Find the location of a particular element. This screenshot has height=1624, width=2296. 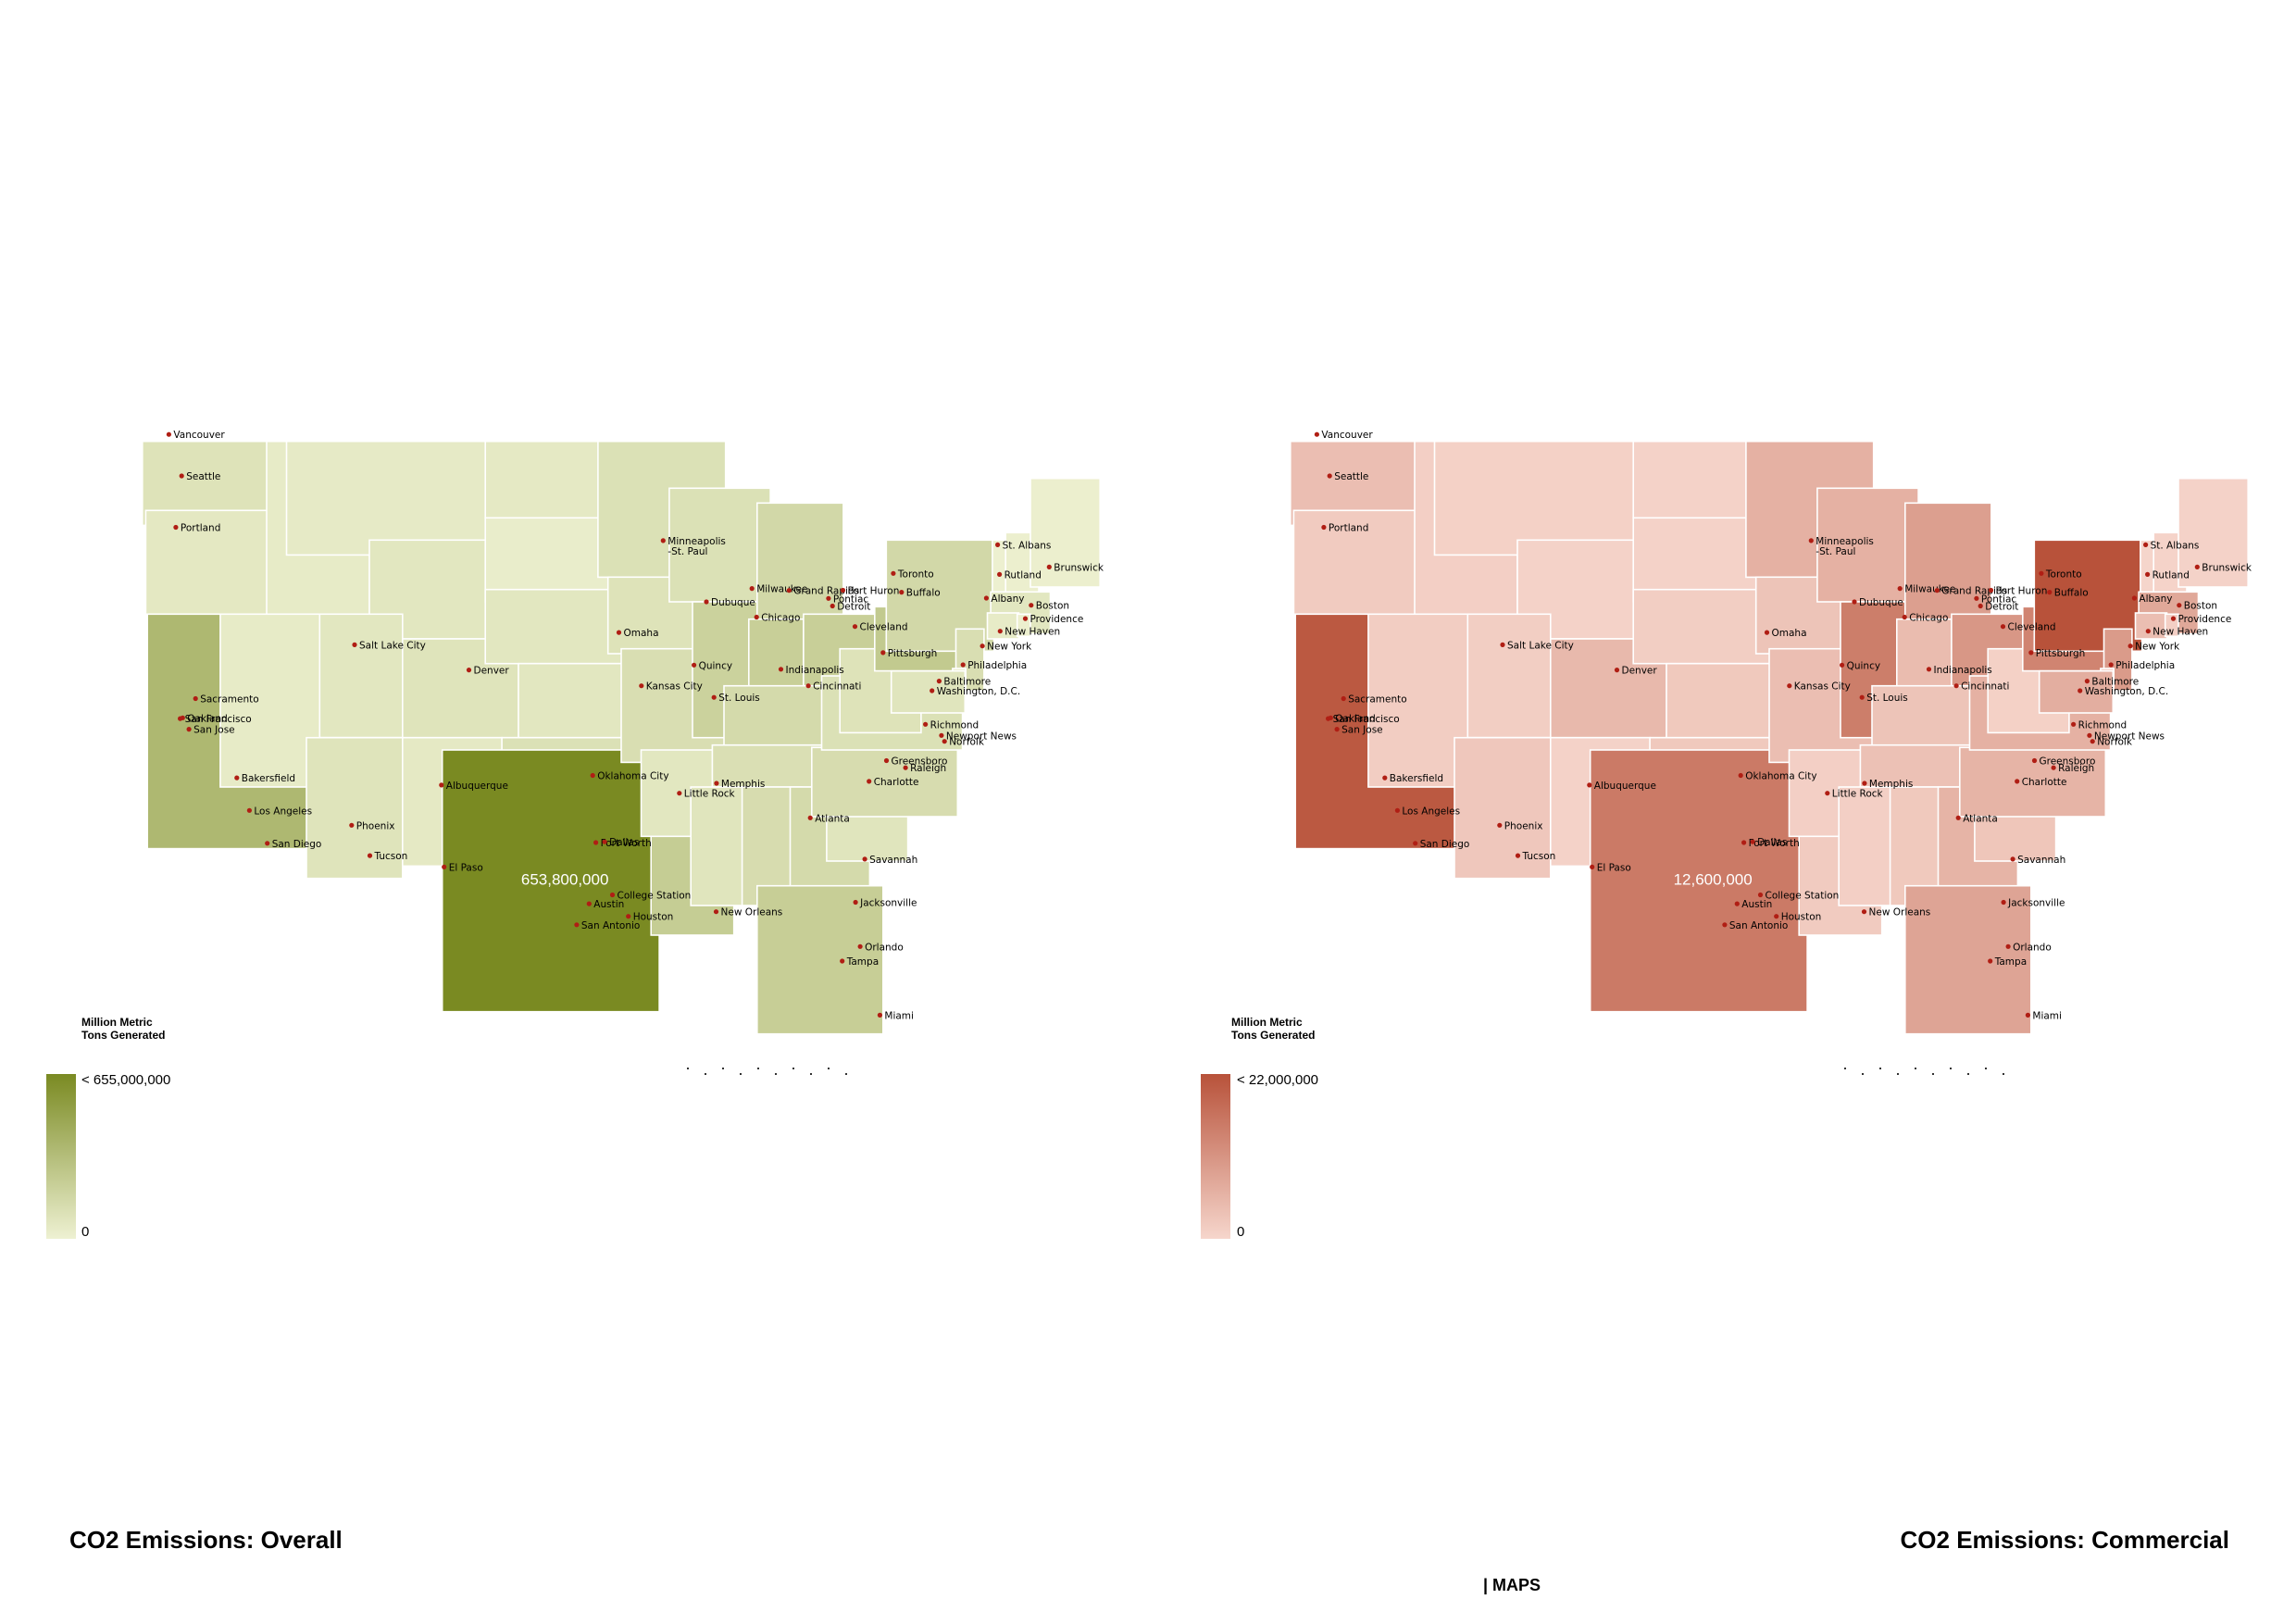

overall-state-fl is located at coordinates (819, 959).